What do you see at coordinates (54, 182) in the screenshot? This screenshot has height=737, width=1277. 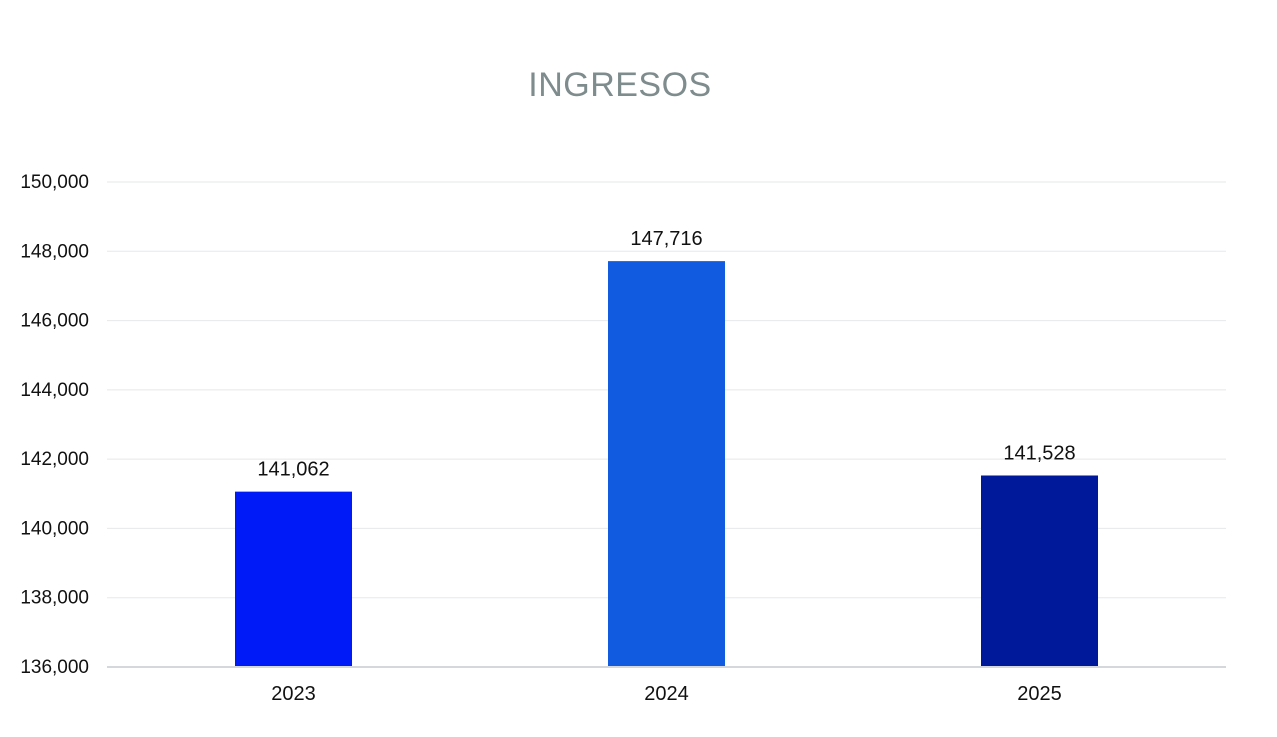 I see `y-tick-label: 150,000` at bounding box center [54, 182].